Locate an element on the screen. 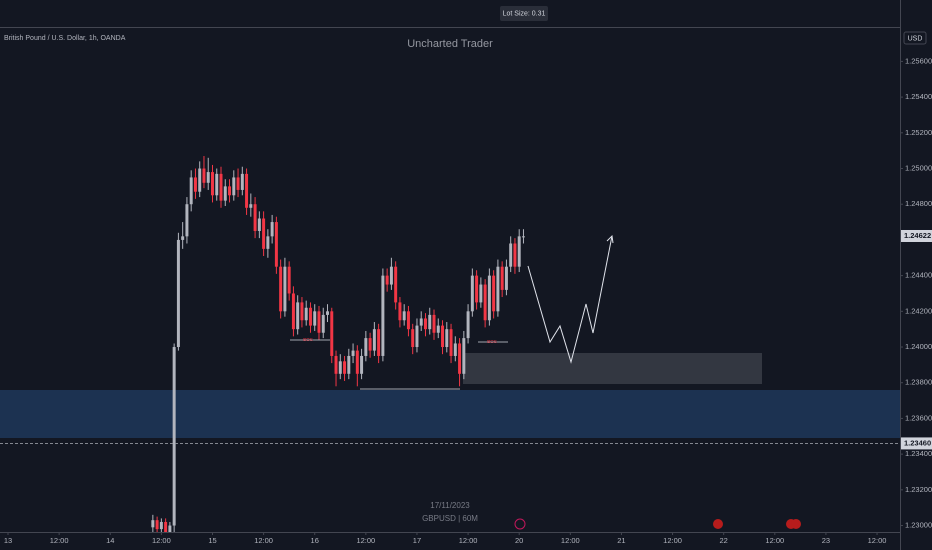 This screenshot has width=932, height=550. price-label-box is located at coordinates (916, 443).